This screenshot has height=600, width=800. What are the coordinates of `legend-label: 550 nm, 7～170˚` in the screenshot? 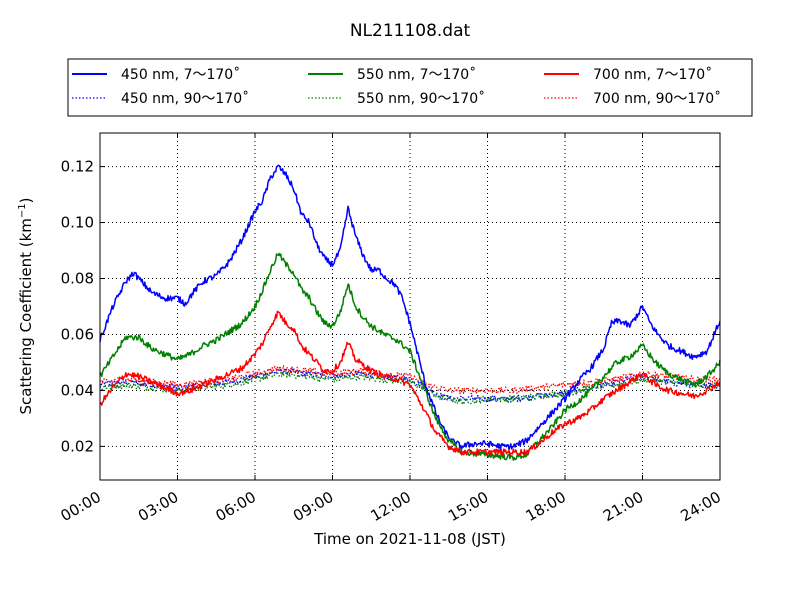 It's located at (416, 74).